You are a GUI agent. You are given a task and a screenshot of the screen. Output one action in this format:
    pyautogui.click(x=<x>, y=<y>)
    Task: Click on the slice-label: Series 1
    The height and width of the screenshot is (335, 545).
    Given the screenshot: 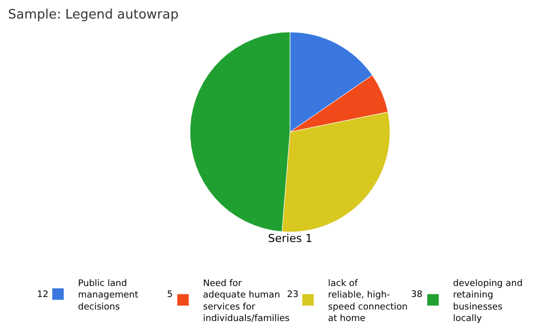 What is the action you would take?
    pyautogui.click(x=290, y=238)
    